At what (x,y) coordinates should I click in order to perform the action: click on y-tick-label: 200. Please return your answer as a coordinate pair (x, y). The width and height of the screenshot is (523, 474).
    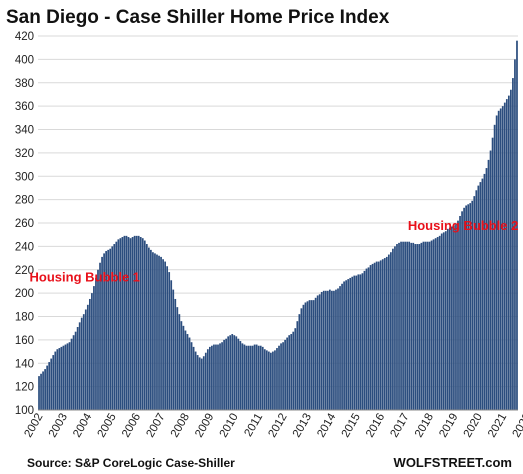
    Looking at the image, I should click on (24, 294).